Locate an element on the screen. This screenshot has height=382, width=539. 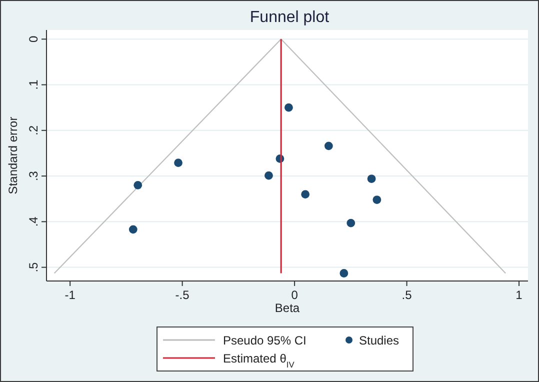
x-tick-label: -1 is located at coordinates (70, 295).